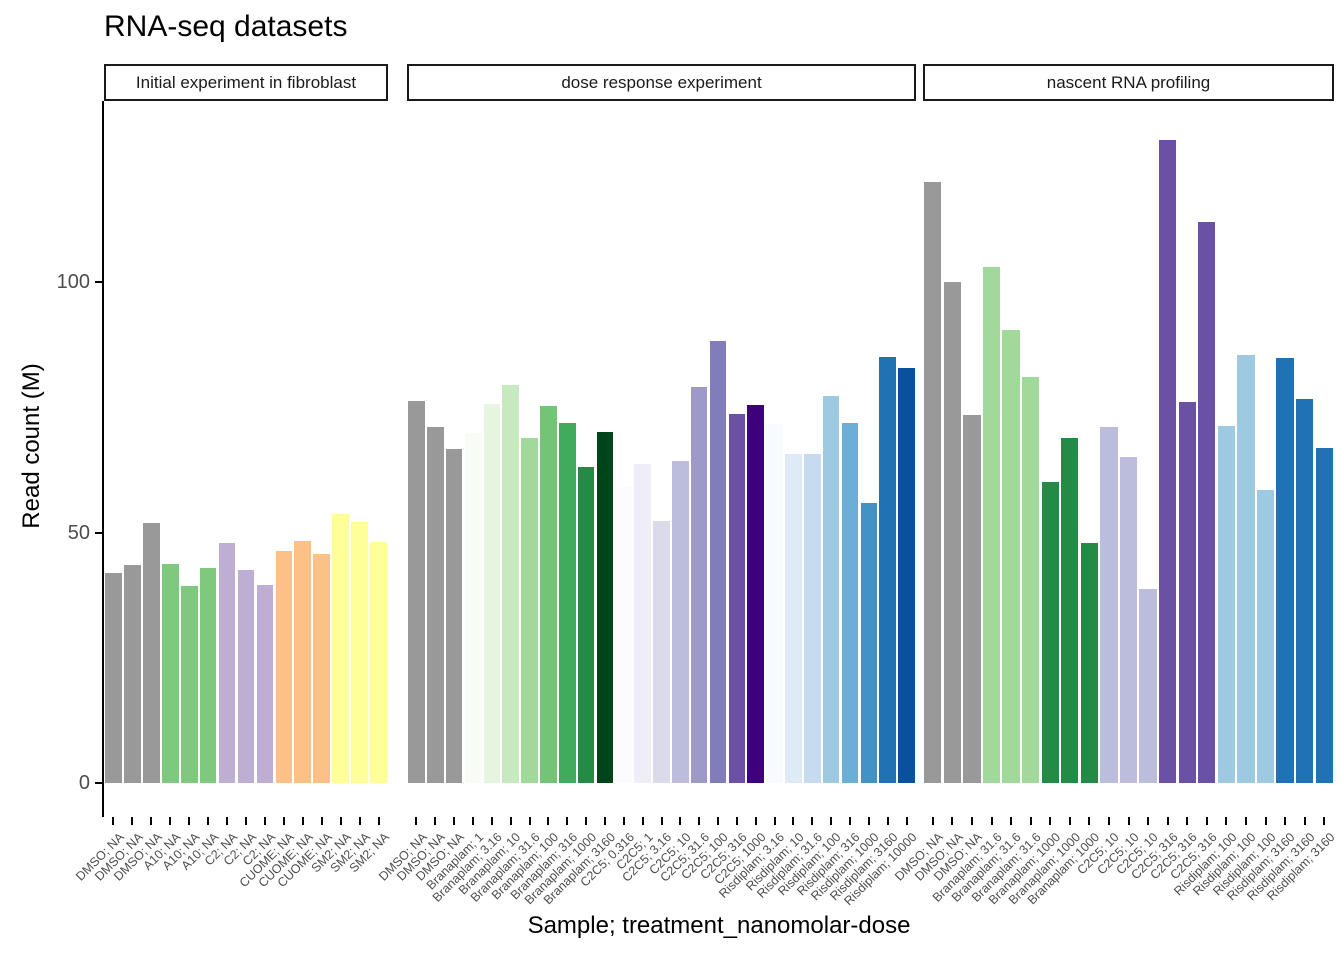  What do you see at coordinates (84, 783) in the screenshot?
I see `y-tick-label: 0` at bounding box center [84, 783].